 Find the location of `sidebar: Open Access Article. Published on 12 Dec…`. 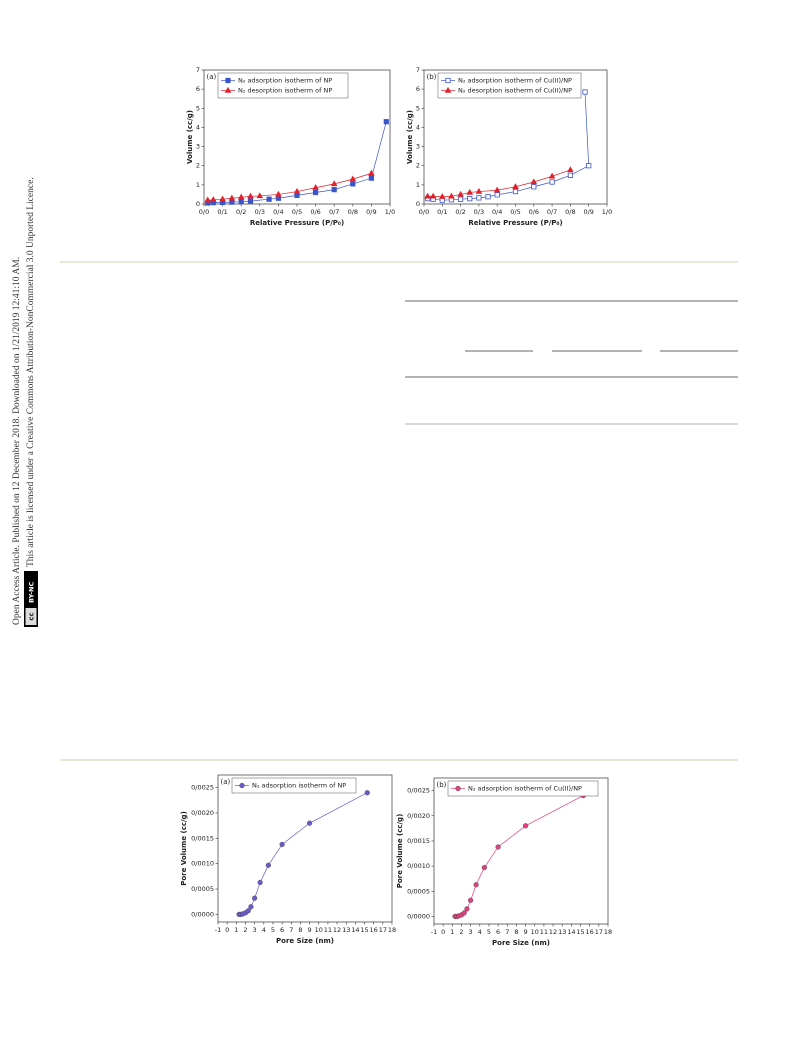

sidebar: Open Access Article. Published on 12 Dec… is located at coordinates (25, 402).